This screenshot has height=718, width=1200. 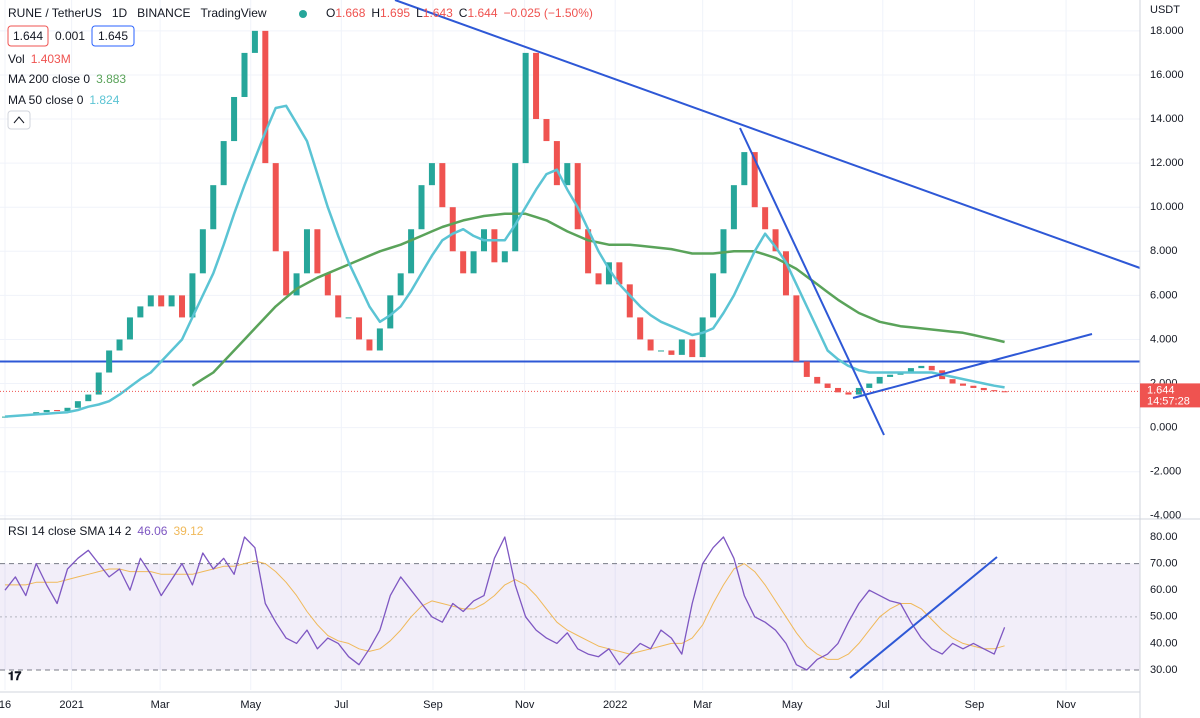 I want to click on volume-legend: Vol 1.403M, so click(x=39, y=59).